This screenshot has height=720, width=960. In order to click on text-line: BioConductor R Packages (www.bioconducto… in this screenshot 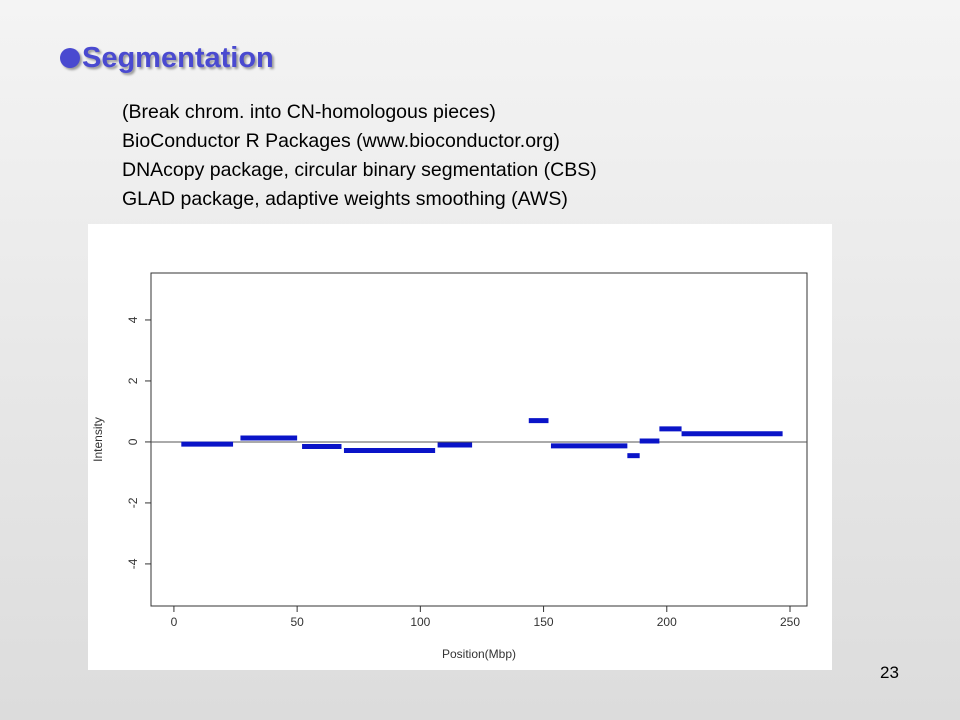, I will do `click(341, 141)`.